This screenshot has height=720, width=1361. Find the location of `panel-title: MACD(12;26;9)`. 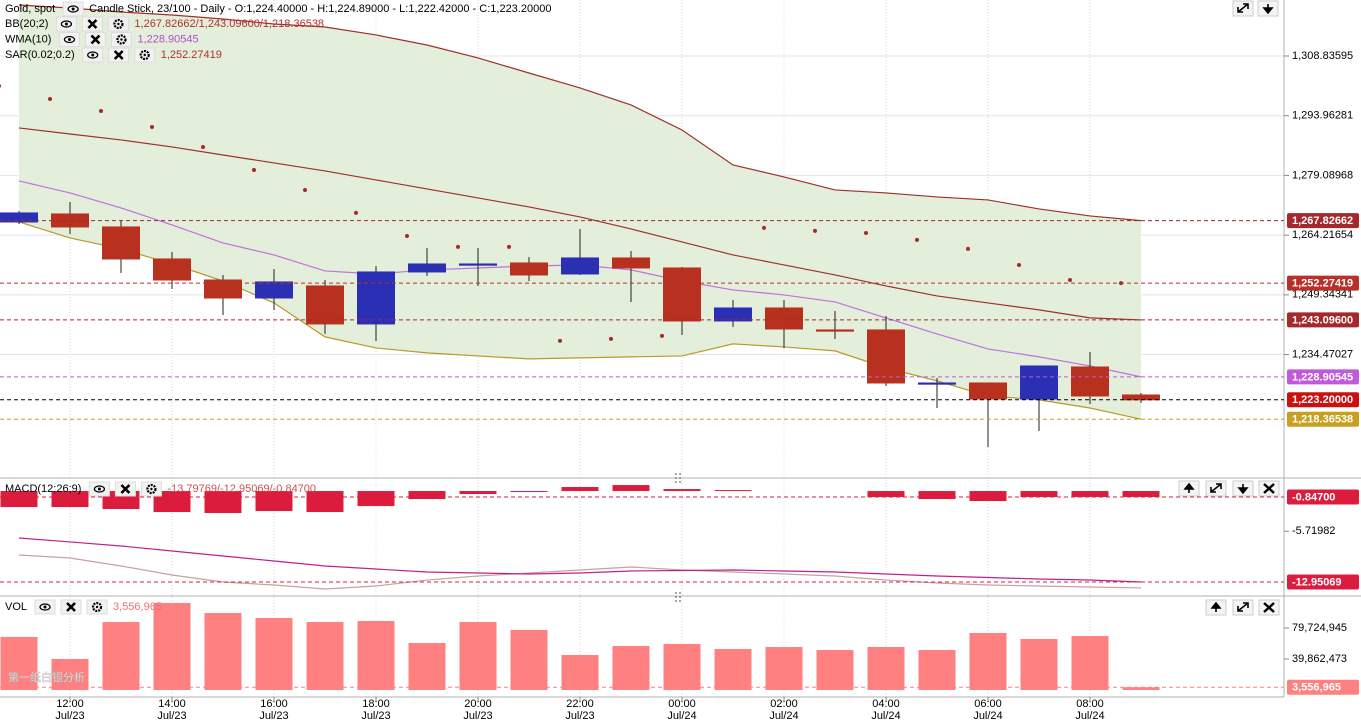

panel-title: MACD(12;26;9) is located at coordinates (43, 489).